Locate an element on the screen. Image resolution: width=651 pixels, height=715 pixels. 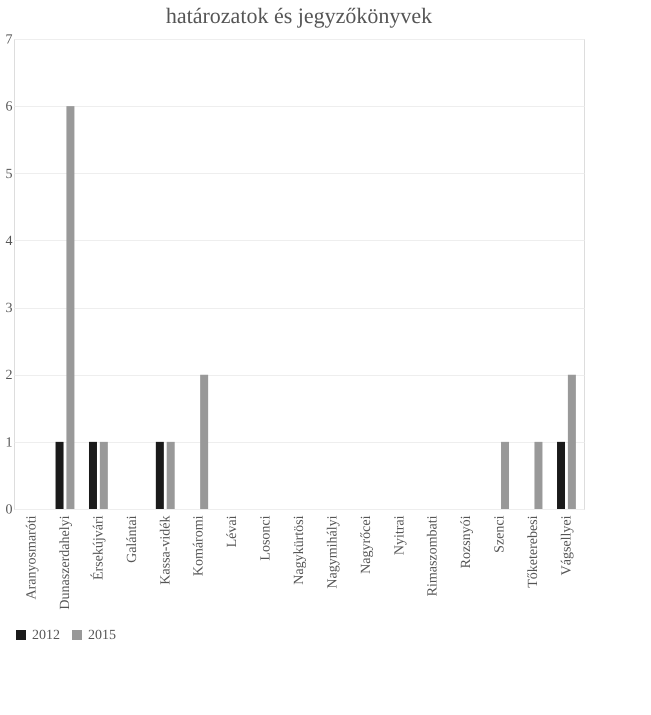
x-tick-label: Vágsellyei is located at coordinates (566, 545).